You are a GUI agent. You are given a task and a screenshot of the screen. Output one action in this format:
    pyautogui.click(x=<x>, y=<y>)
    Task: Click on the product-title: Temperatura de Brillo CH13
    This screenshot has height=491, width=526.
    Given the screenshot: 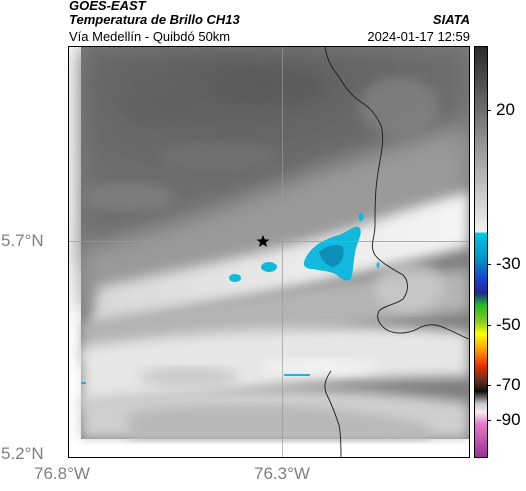 What is the action you would take?
    pyautogui.click(x=154, y=19)
    